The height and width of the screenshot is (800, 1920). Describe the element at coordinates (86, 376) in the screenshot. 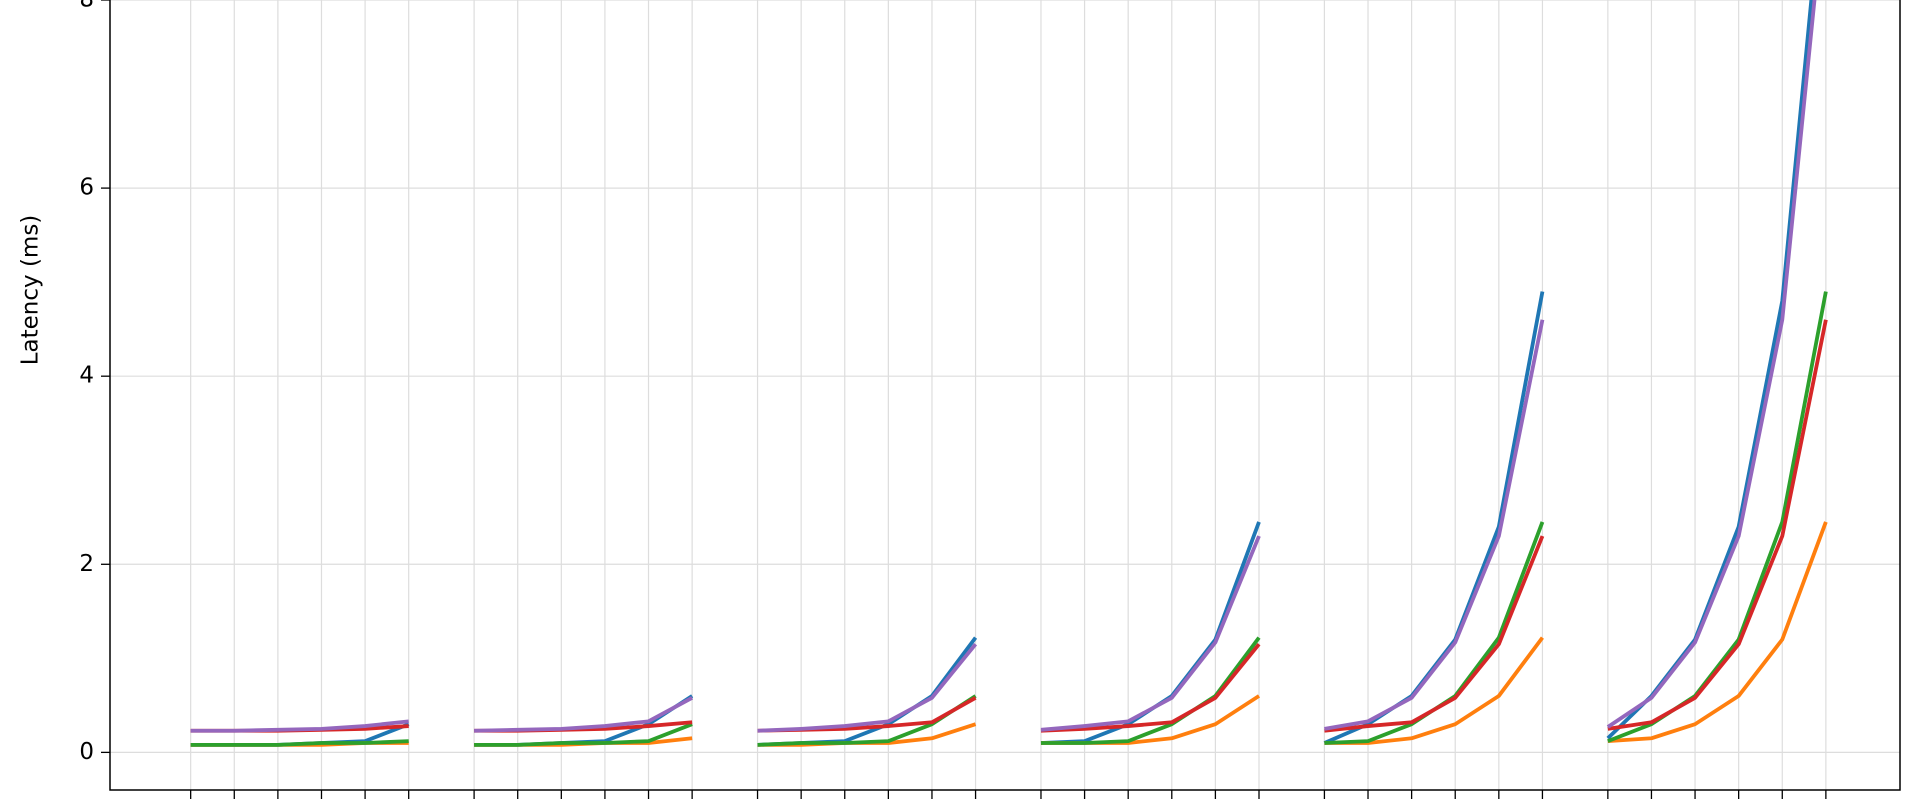

I see `y-tick-label: 4` at that location.